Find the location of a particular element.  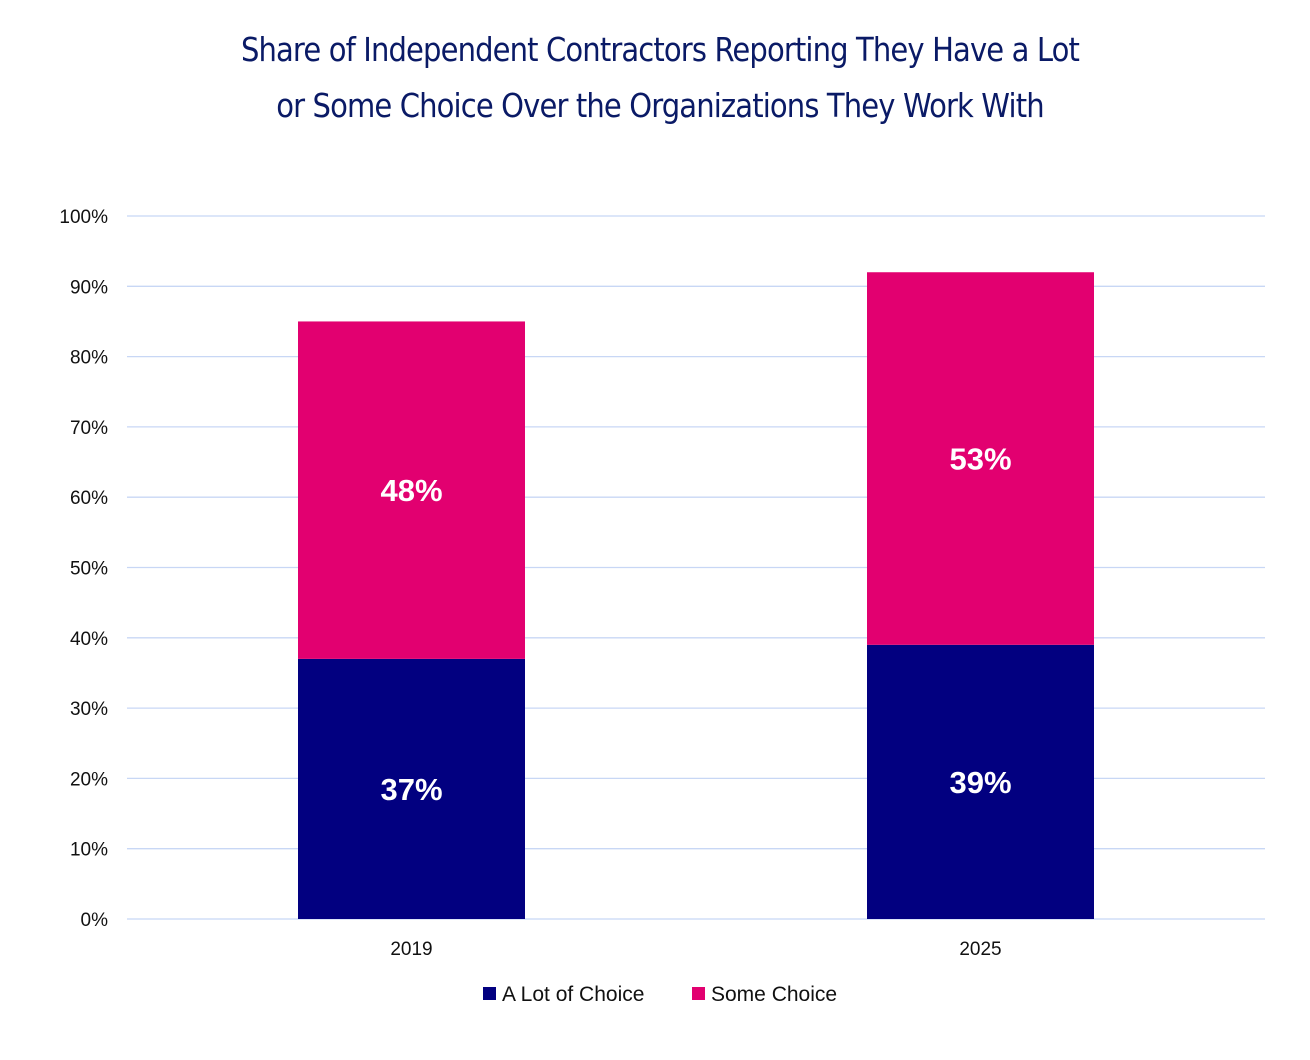

y-tick-label: 100% is located at coordinates (83, 217).